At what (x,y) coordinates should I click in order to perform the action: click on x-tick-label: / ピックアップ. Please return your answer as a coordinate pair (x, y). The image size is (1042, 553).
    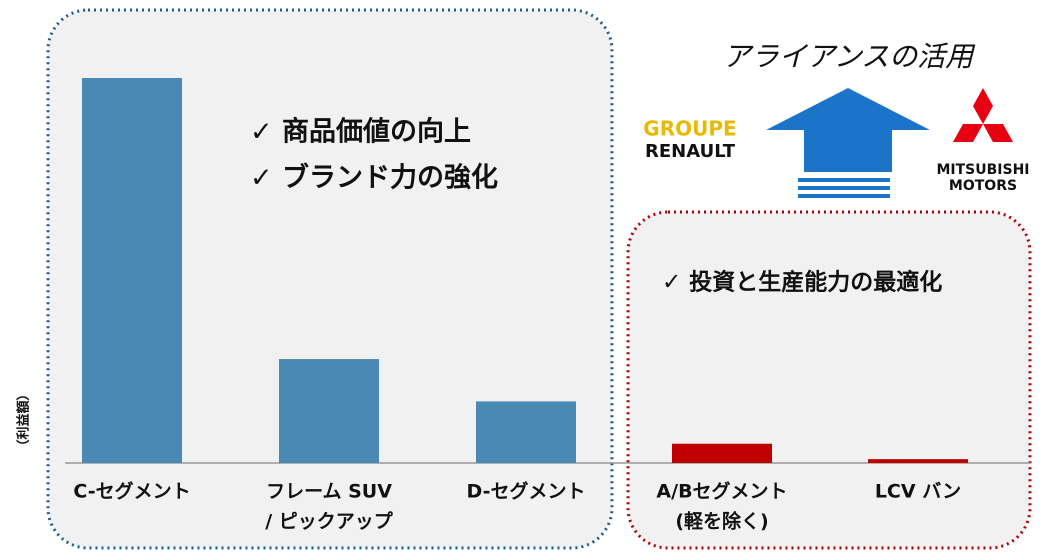
    Looking at the image, I should click on (329, 521).